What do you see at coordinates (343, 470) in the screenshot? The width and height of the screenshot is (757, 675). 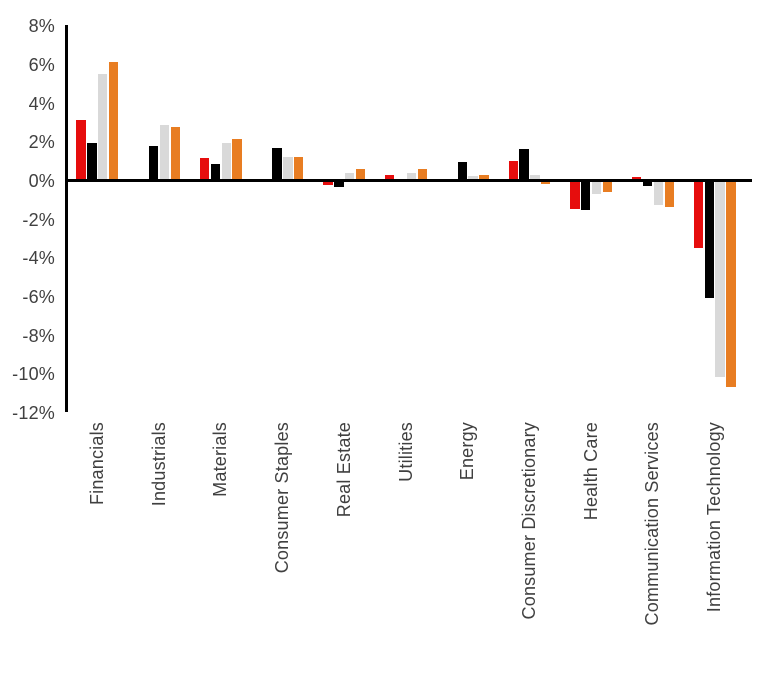 I see `x-axis-category-label: Real Estate` at bounding box center [343, 470].